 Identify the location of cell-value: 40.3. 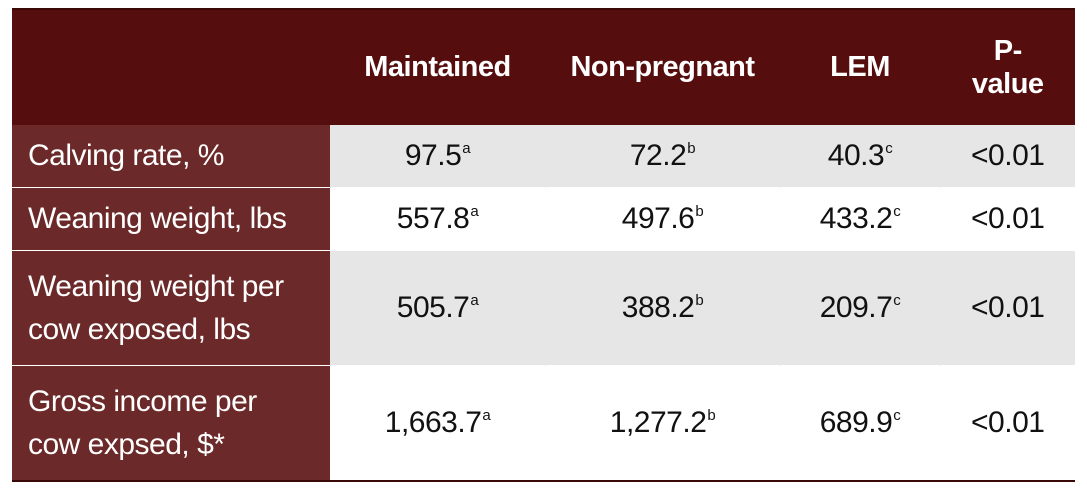
(856, 155).